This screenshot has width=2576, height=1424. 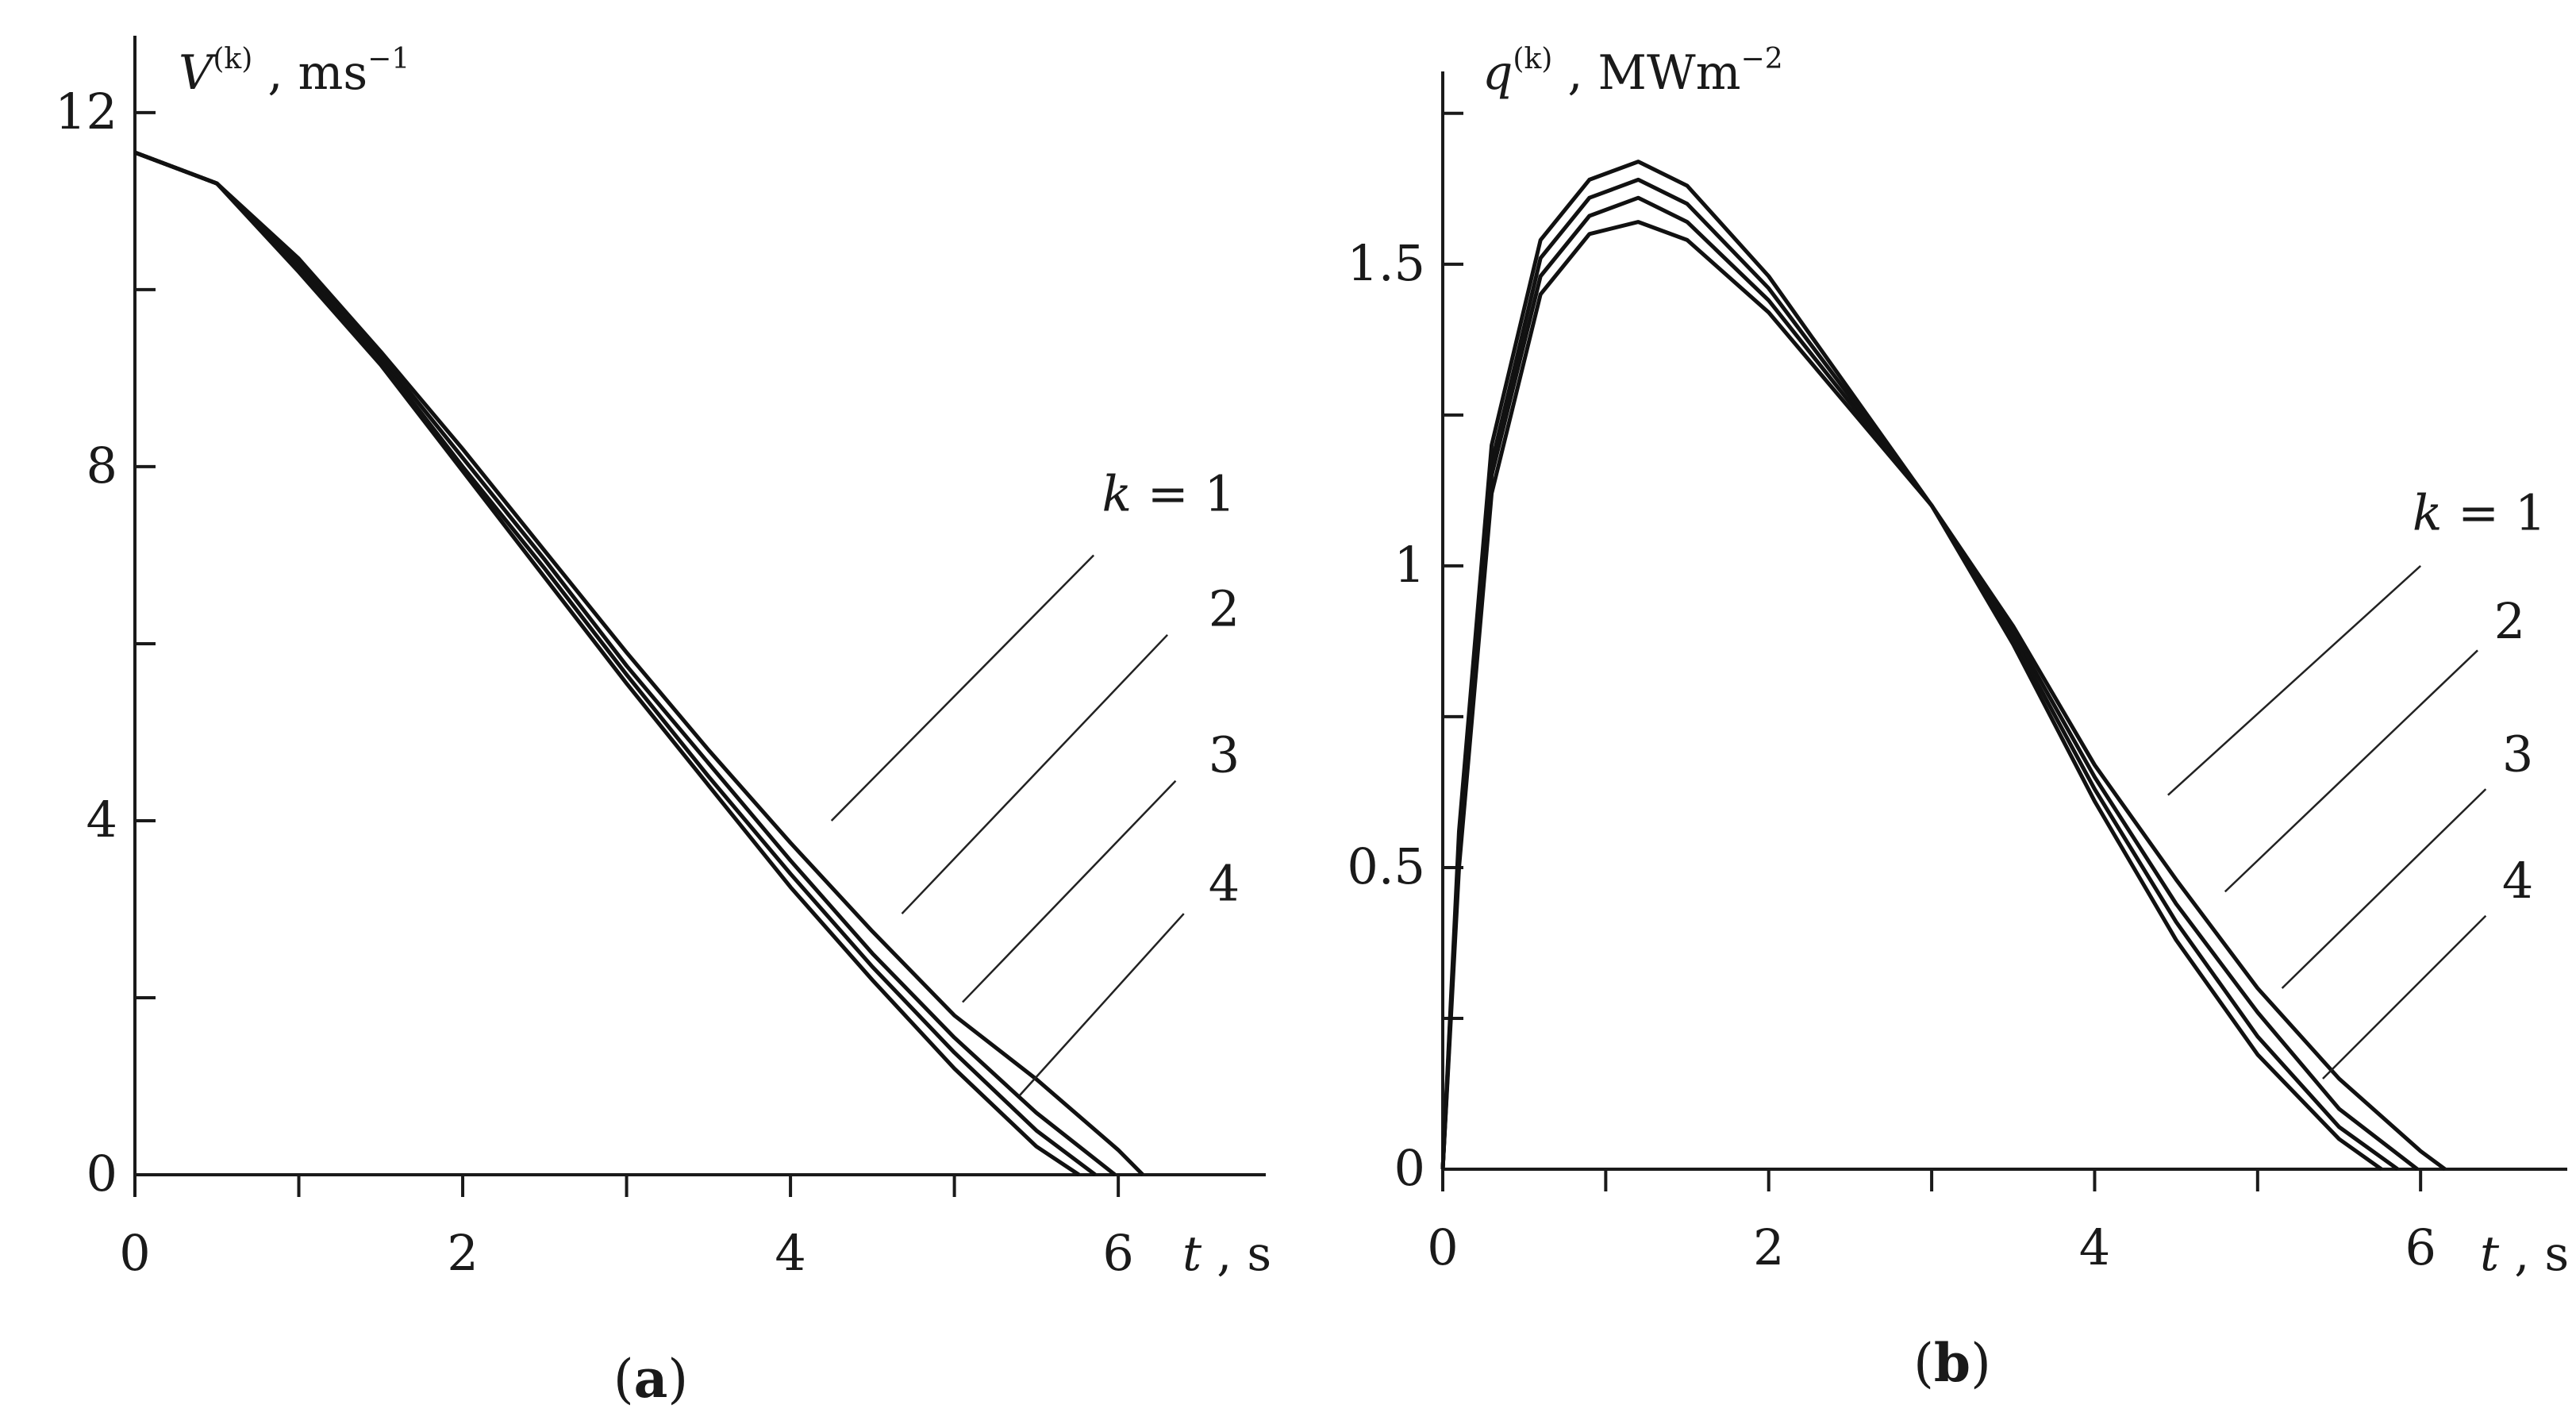 I want to click on y-tick-label: 1, so click(x=1409, y=565).